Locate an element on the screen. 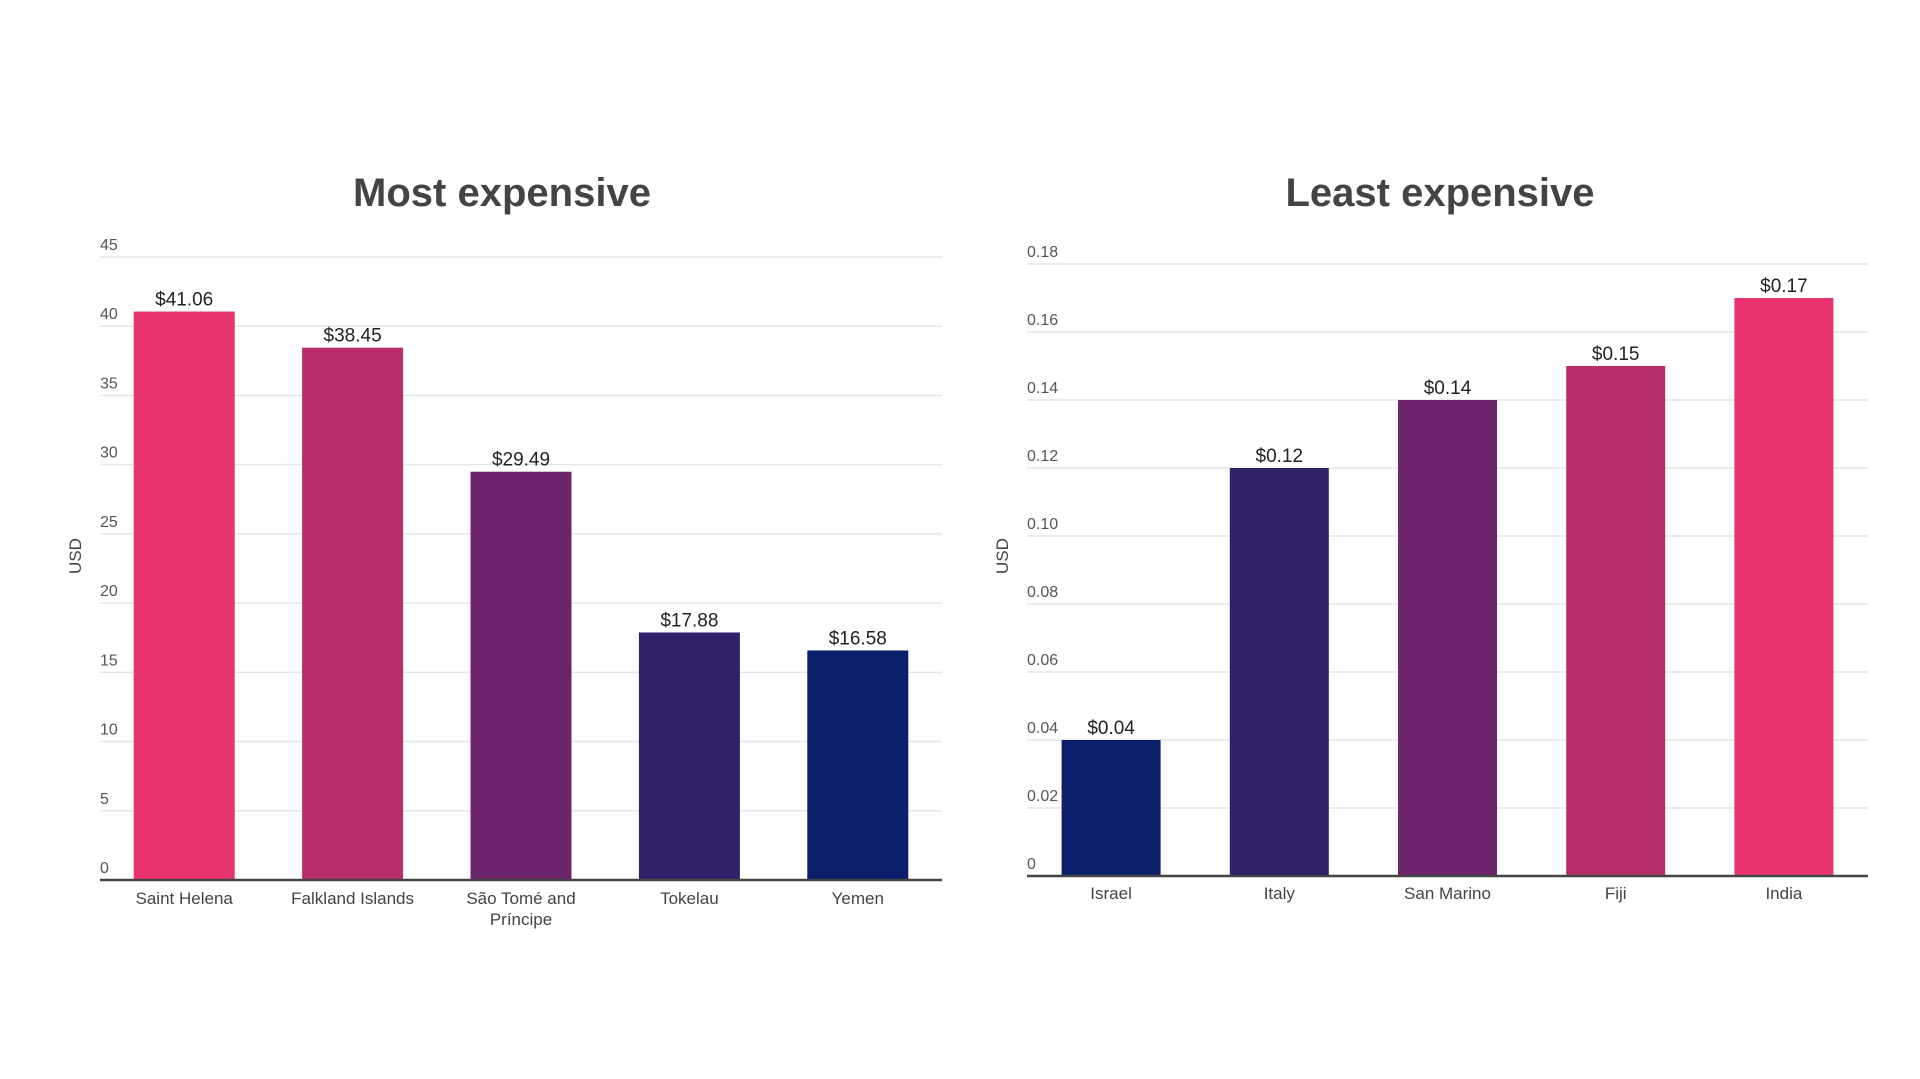  y-tick-label: 40 is located at coordinates (109, 314).